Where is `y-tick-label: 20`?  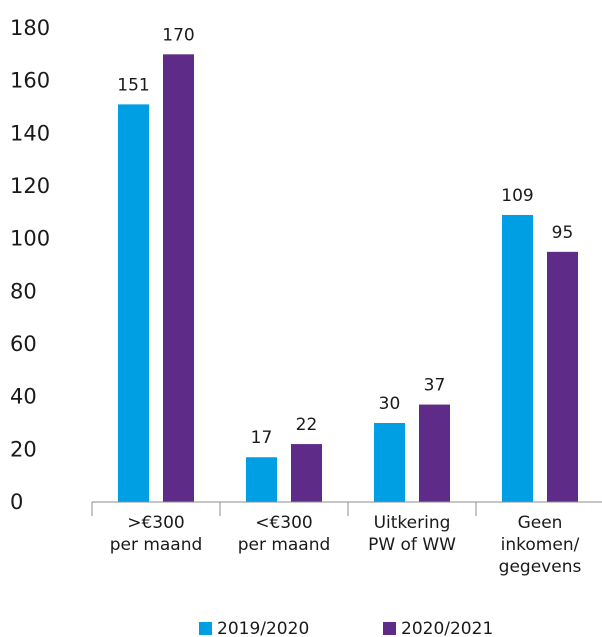 y-tick-label: 20 is located at coordinates (23, 449).